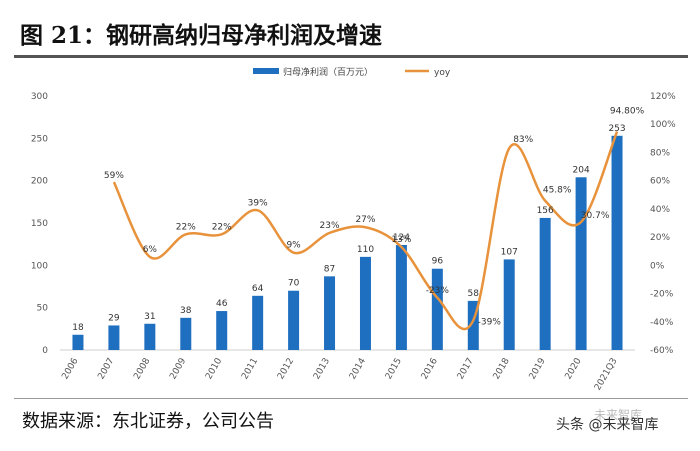 Image resolution: width=700 pixels, height=451 pixels. What do you see at coordinates (45, 351) in the screenshot?
I see `y-left-tick-label: 0` at bounding box center [45, 351].